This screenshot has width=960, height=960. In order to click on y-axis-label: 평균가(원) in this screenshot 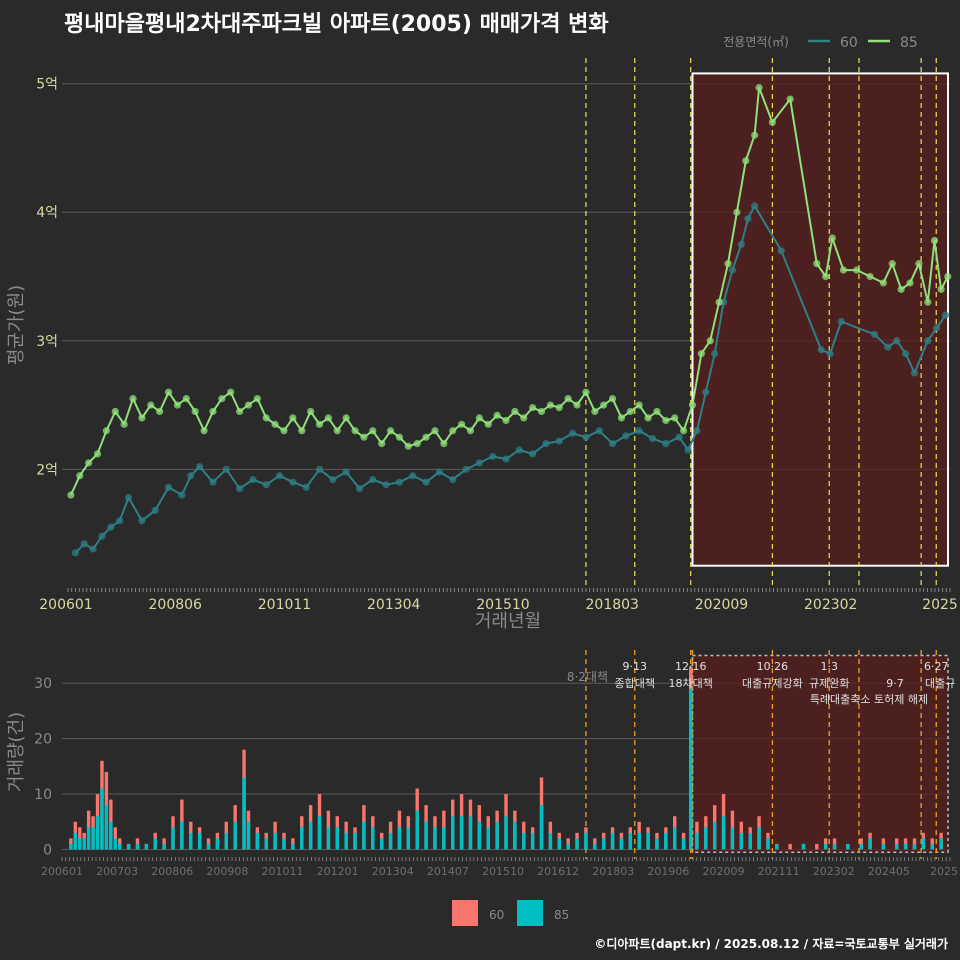, I will do `click(16, 325)`.